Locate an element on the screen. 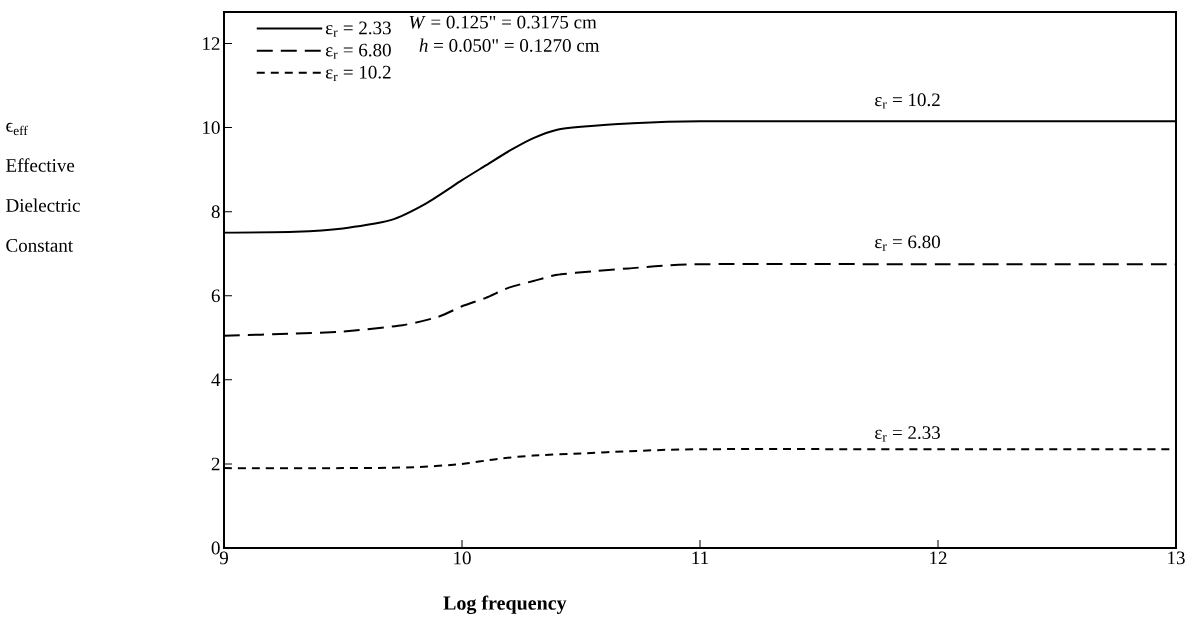  y-tick-label: 8 is located at coordinates (215, 212).